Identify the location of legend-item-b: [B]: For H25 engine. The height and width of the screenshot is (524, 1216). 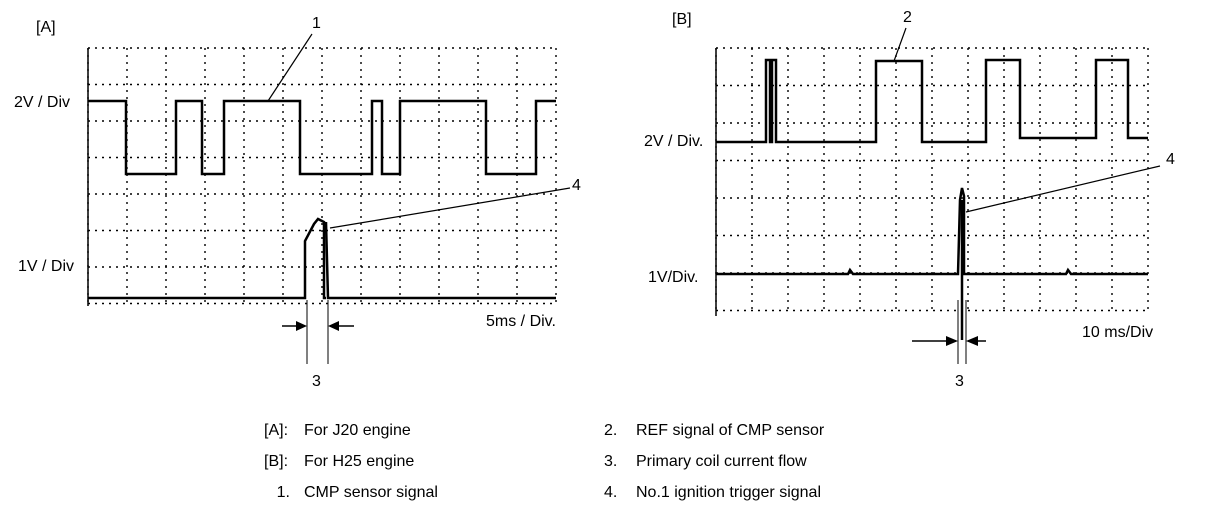
(339, 462).